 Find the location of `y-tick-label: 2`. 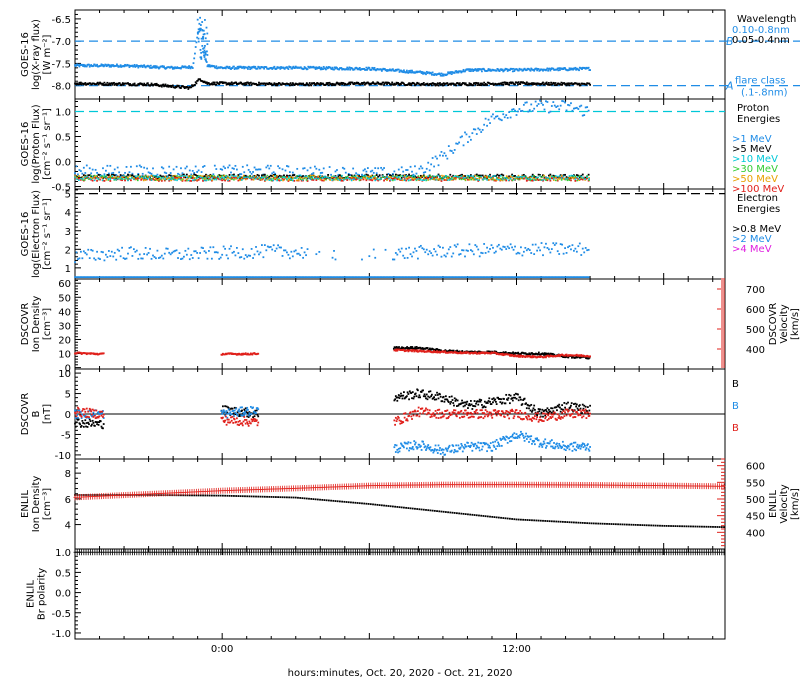

y-tick-label: 2 is located at coordinates (68, 250).